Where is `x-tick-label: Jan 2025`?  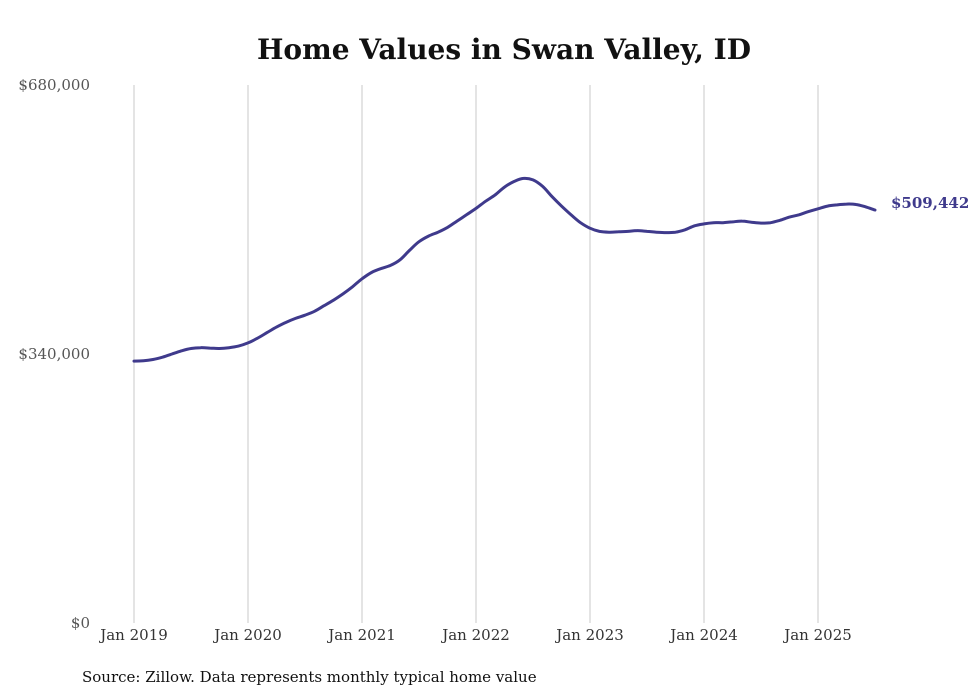
x-tick-label: Jan 2025 is located at coordinates (817, 635).